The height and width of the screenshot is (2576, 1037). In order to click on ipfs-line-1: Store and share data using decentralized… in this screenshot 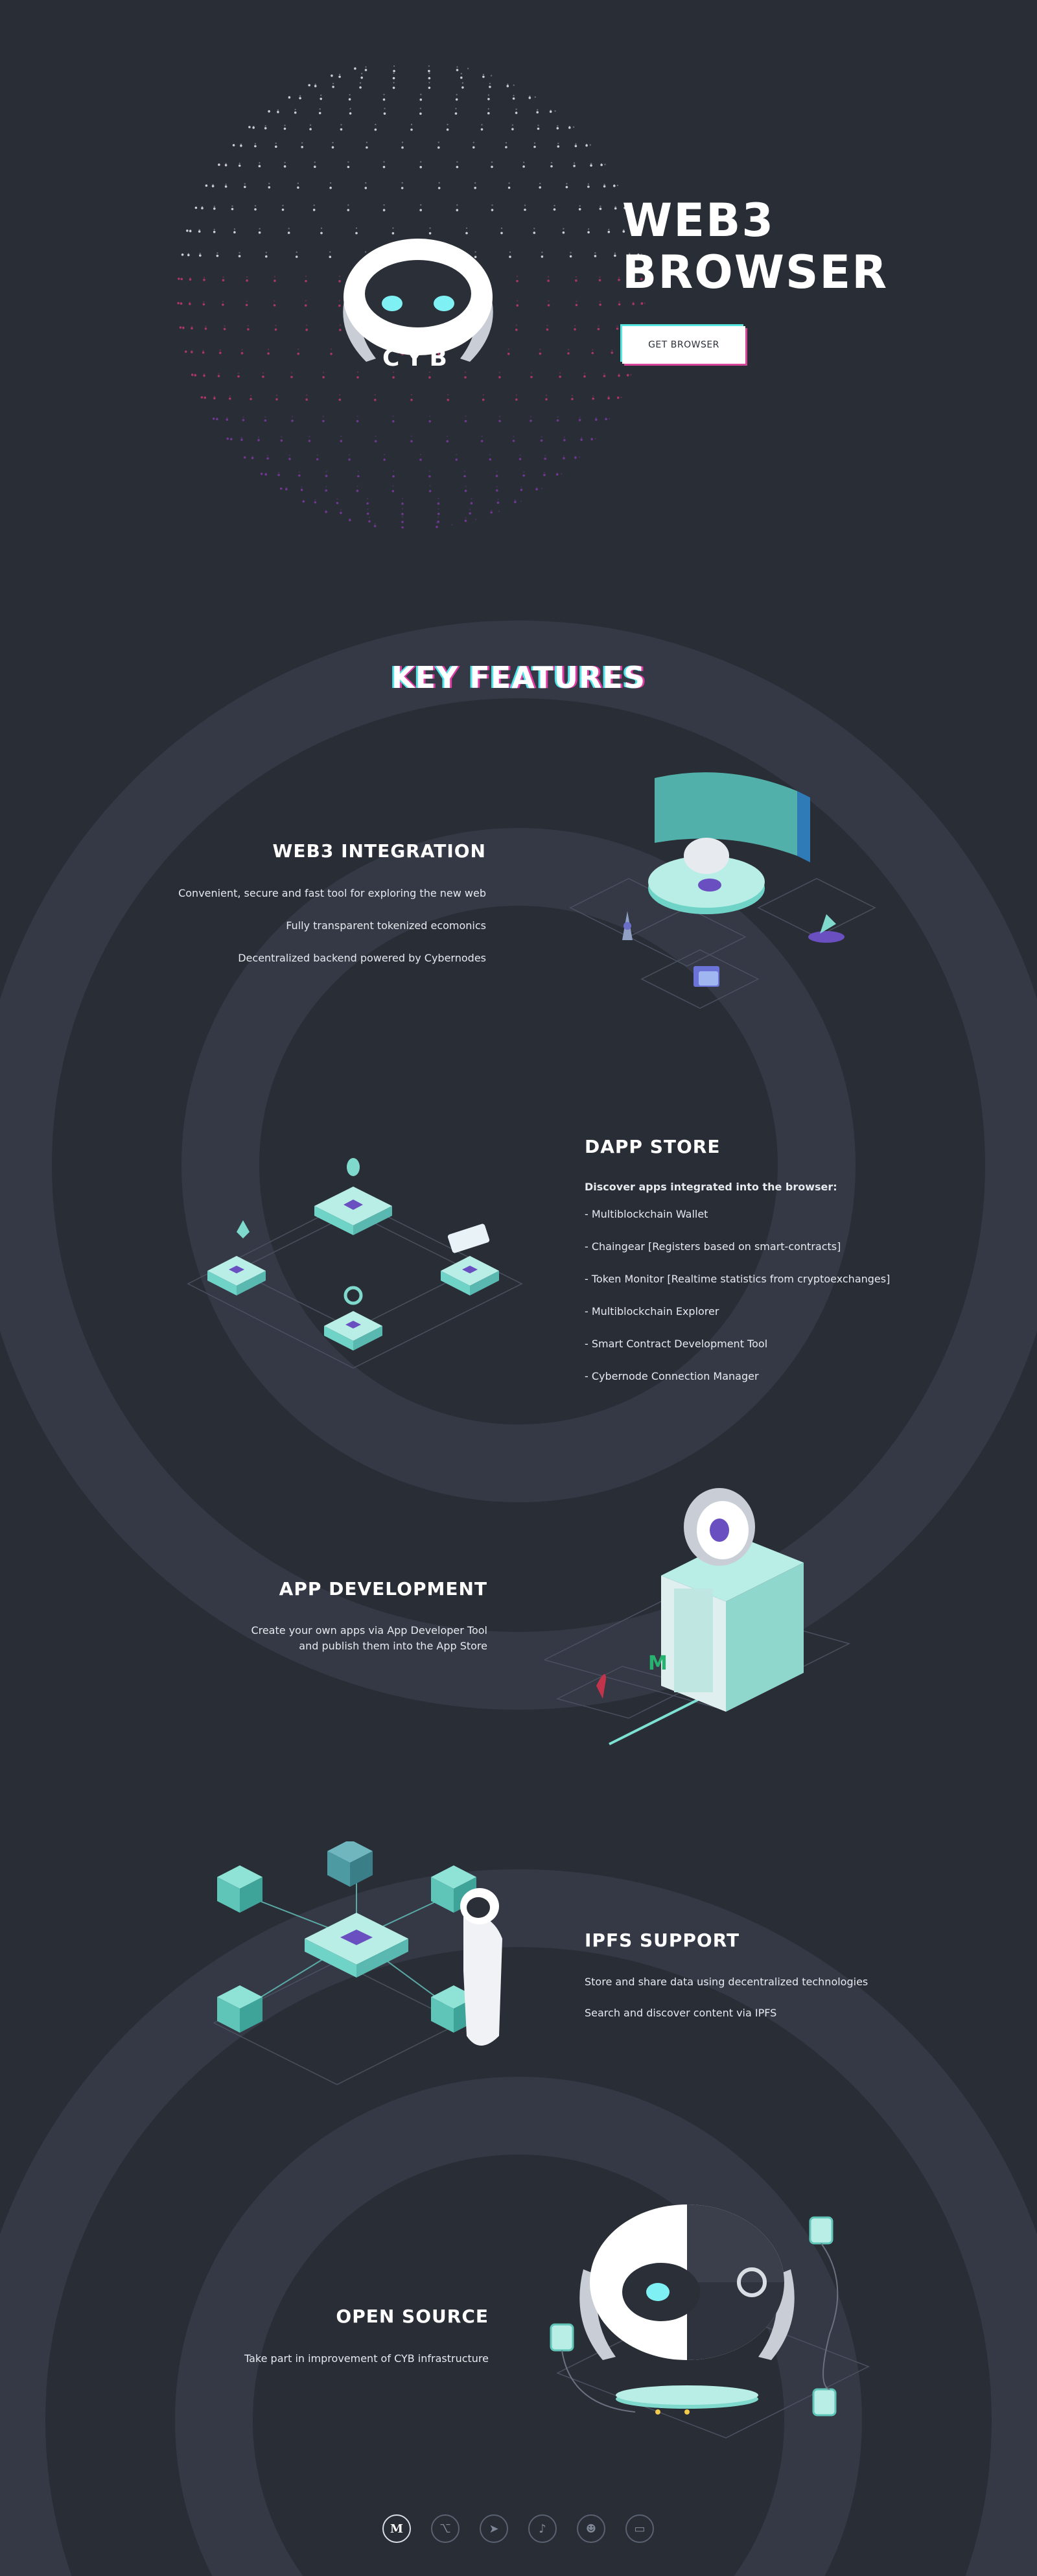, I will do `click(726, 1982)`.